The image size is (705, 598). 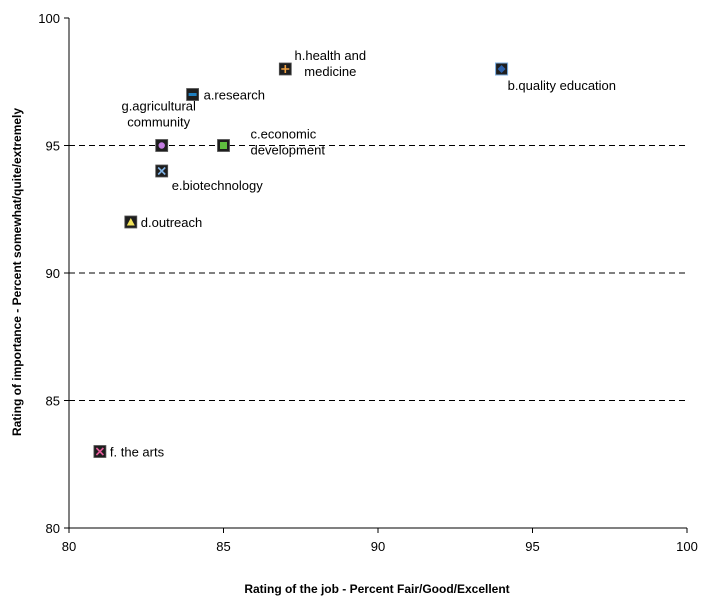 I want to click on x-tick-label: 95, so click(x=532, y=546).